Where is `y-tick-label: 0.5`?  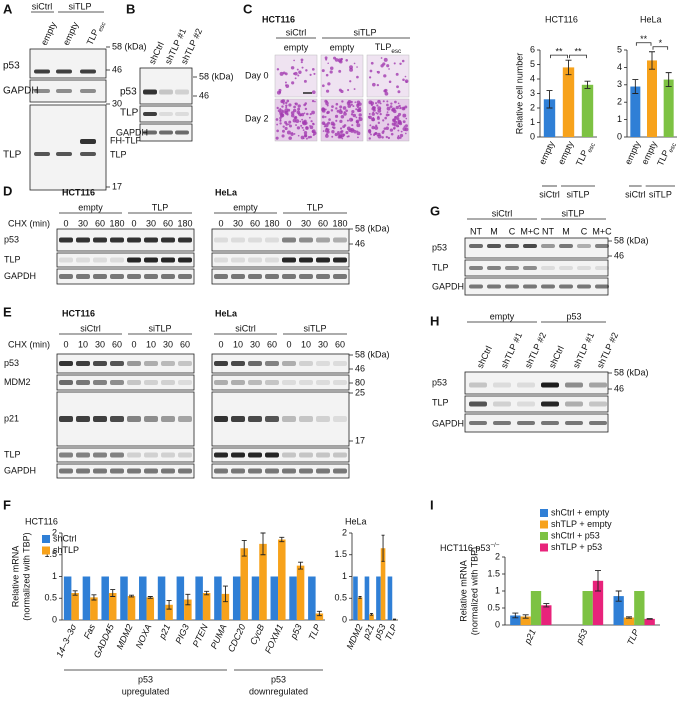
y-tick-label: 0.5 is located at coordinates (493, 607).